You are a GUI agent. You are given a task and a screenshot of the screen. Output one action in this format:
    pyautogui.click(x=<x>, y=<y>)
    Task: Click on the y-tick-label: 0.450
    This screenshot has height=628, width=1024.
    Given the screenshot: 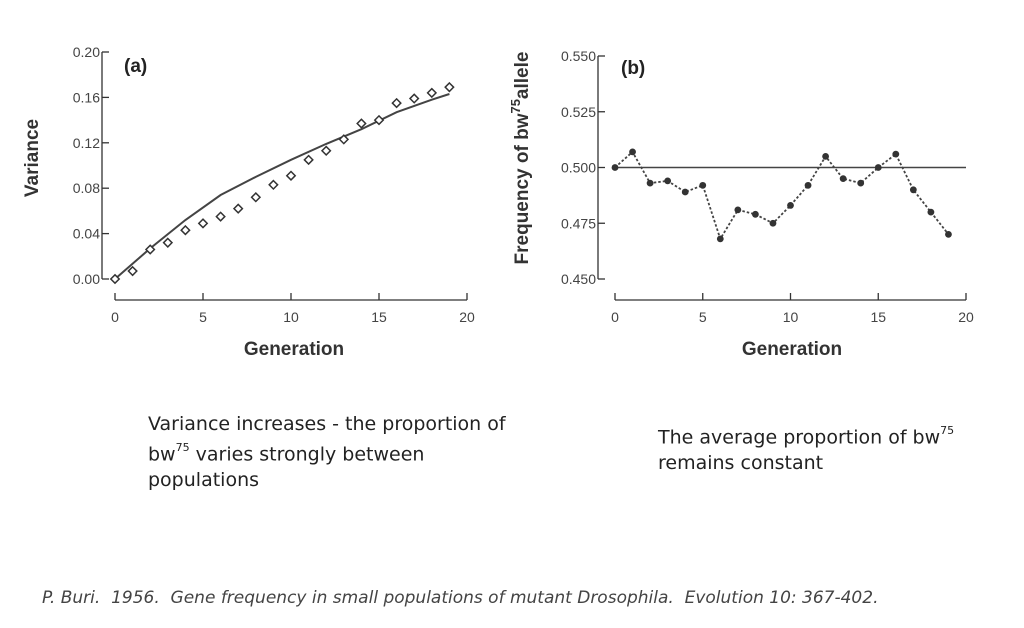 What is the action you would take?
    pyautogui.click(x=578, y=279)
    